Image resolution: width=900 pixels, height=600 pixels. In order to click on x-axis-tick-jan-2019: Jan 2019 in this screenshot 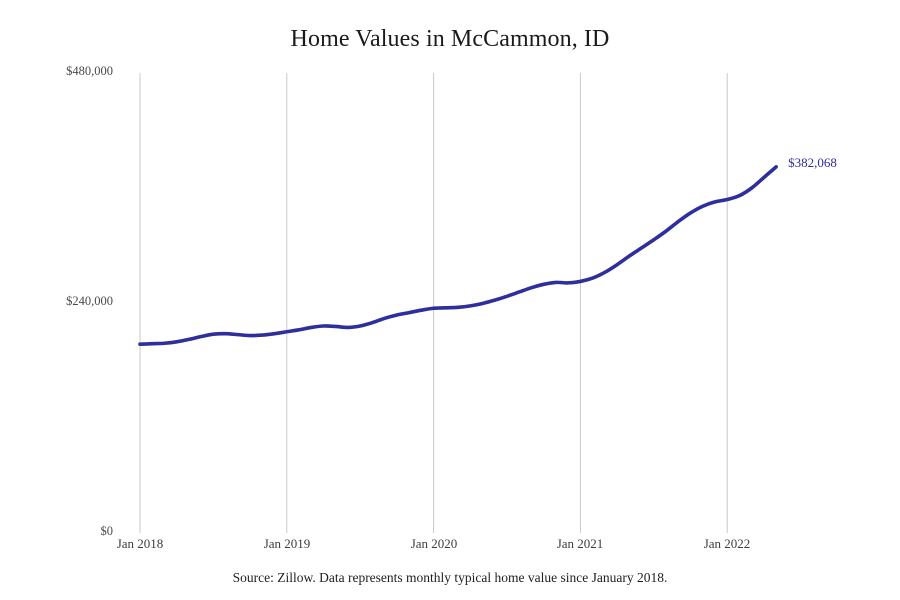, I will do `click(287, 543)`.